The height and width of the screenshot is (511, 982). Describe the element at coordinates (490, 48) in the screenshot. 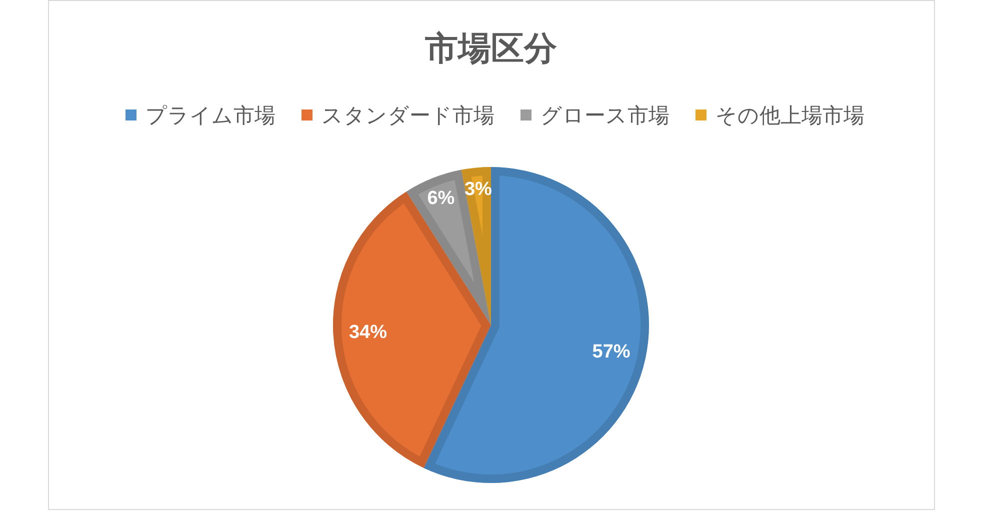

I see `chart-title: 市場区分` at that location.